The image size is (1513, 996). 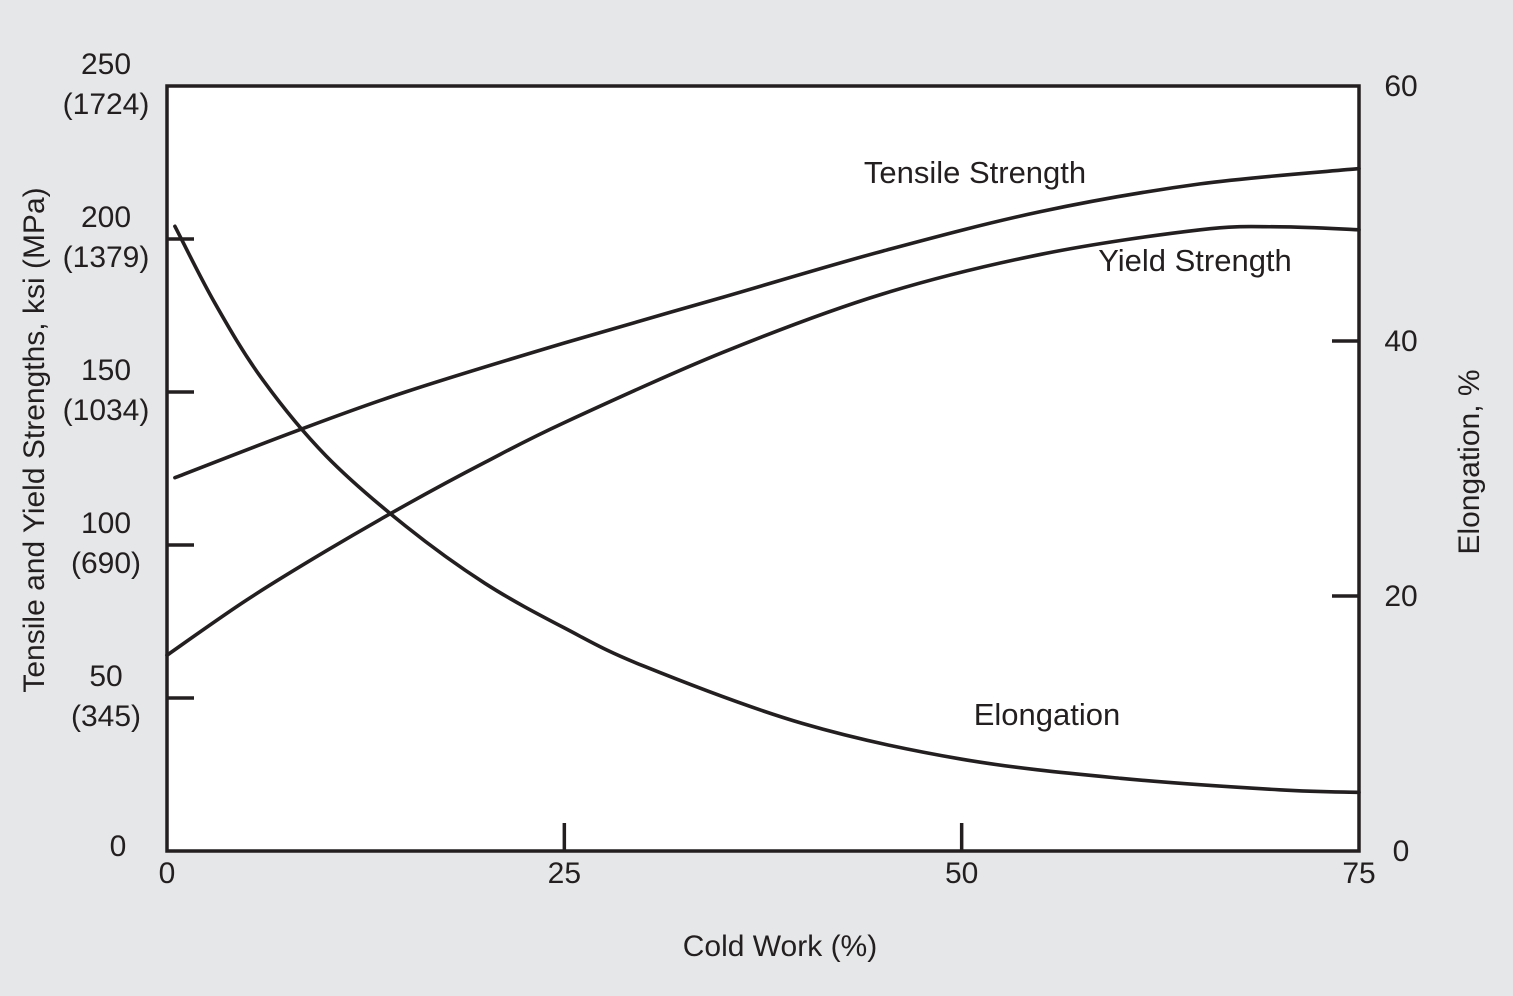 What do you see at coordinates (106, 523) in the screenshot?
I see `y-left-tick-label: 100` at bounding box center [106, 523].